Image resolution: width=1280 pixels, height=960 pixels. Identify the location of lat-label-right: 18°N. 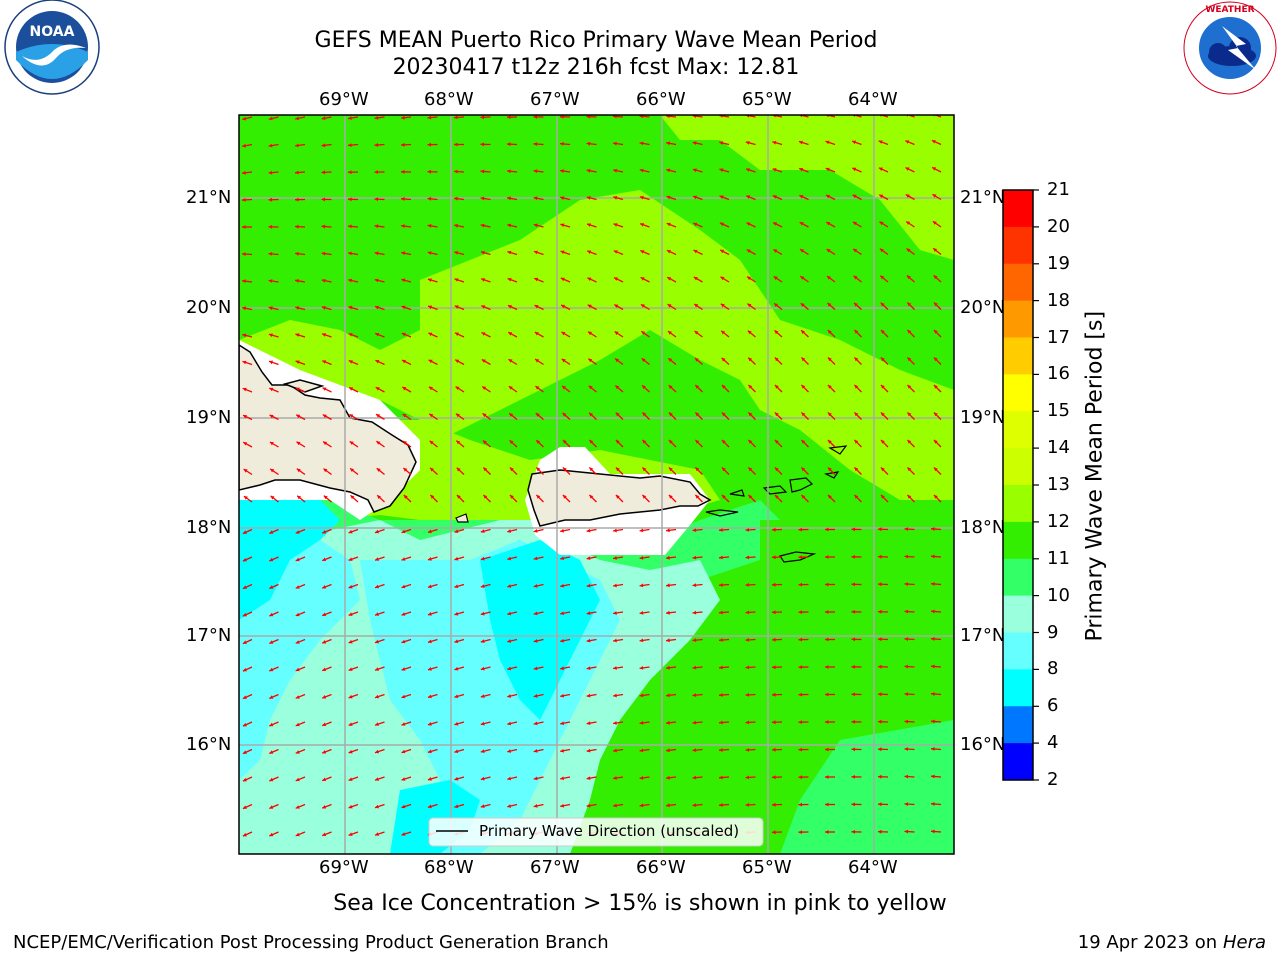
(983, 527).